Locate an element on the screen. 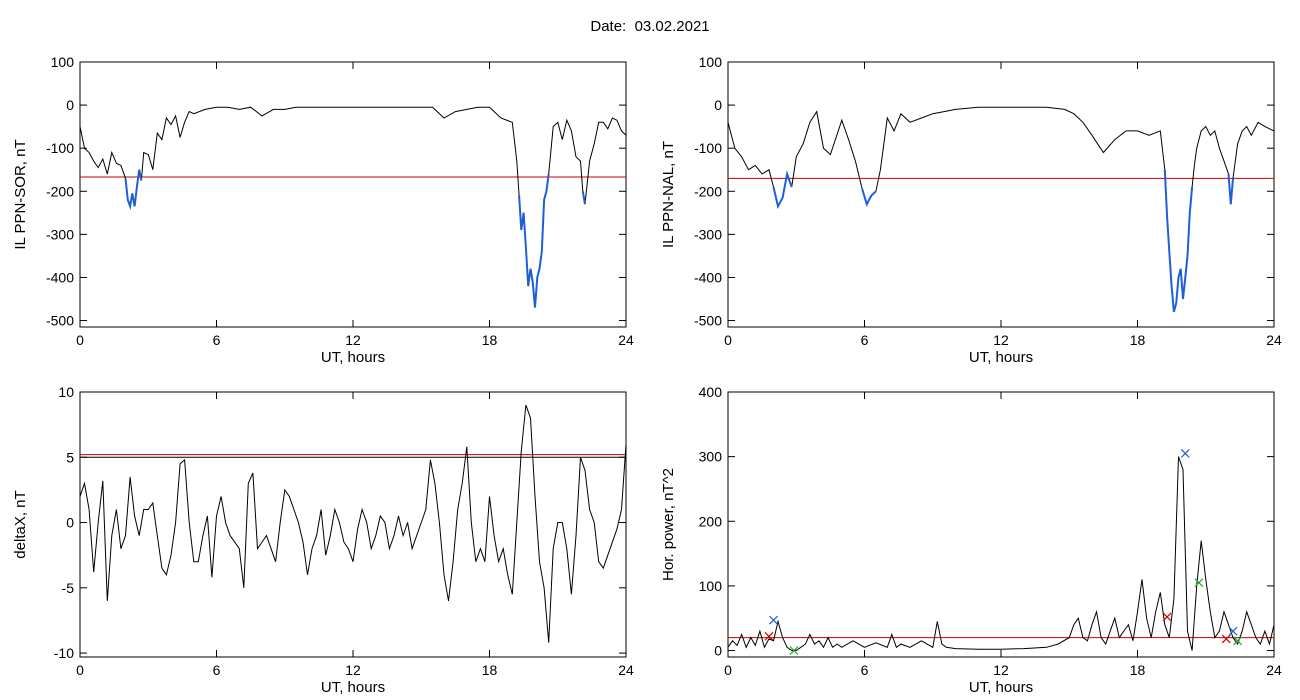 This screenshot has width=1300, height=700. y-tick-label: 400 is located at coordinates (711, 392).